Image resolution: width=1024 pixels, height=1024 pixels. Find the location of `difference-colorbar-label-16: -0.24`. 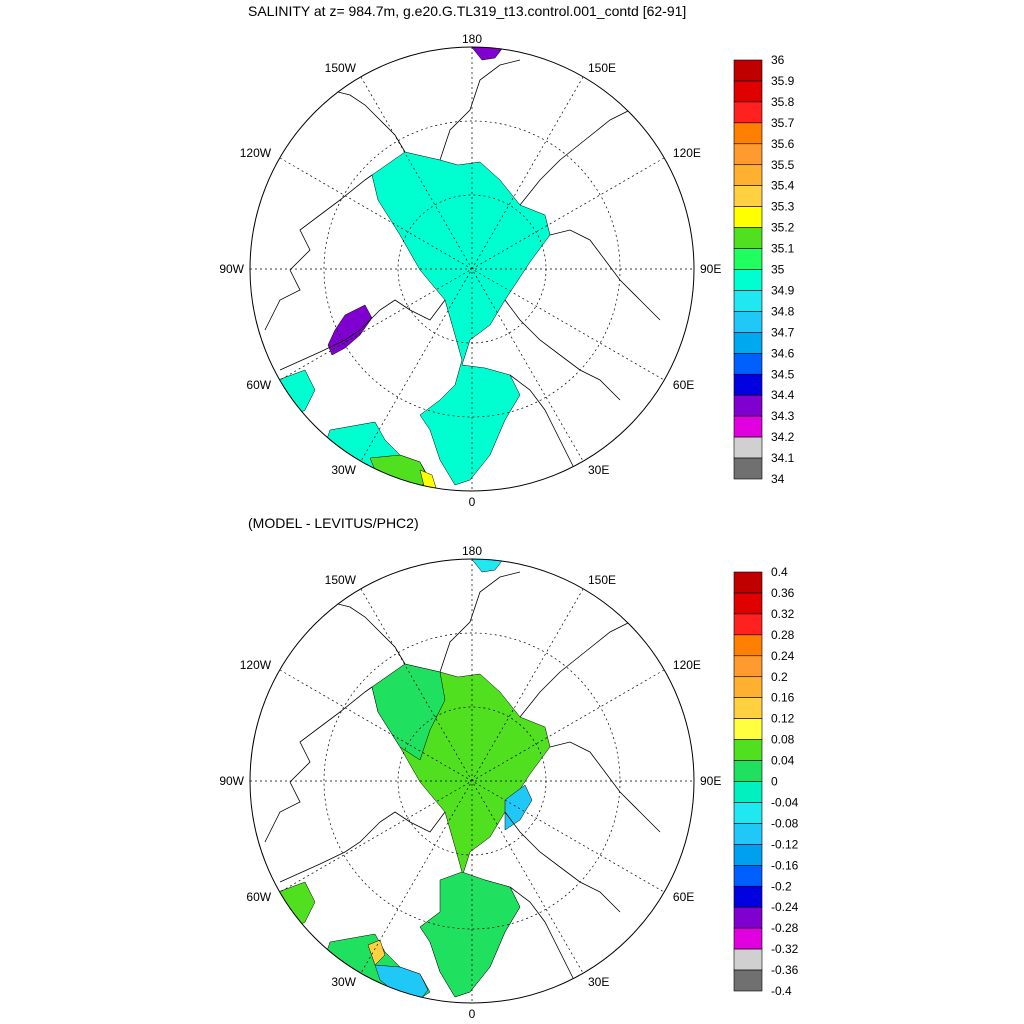

difference-colorbar-label-16: -0.24 is located at coordinates (785, 907).